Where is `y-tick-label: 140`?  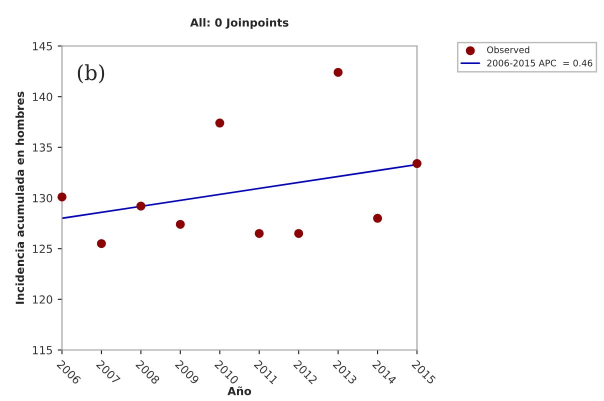
y-tick-label: 140 is located at coordinates (42, 97).